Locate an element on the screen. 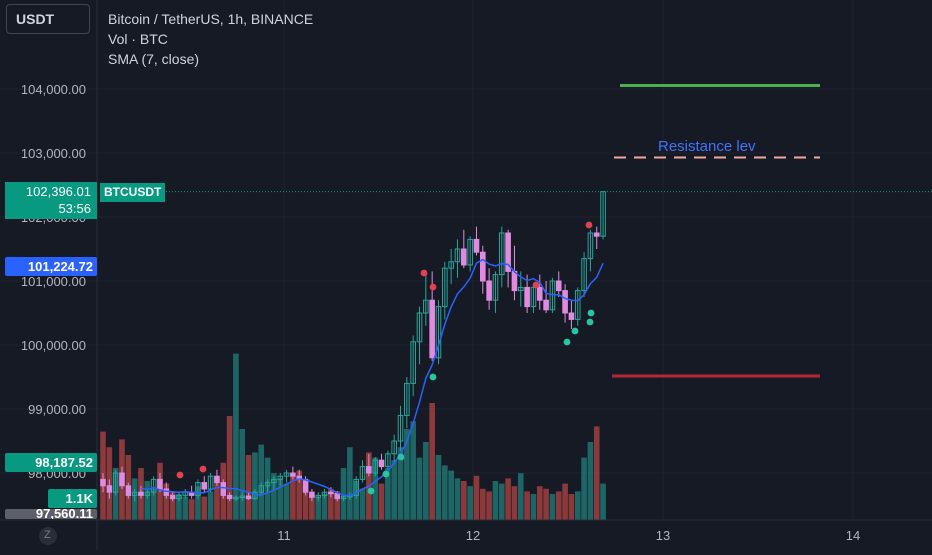 The image size is (932, 555). volume-indicator-label: Vol · BTC is located at coordinates (138, 39).